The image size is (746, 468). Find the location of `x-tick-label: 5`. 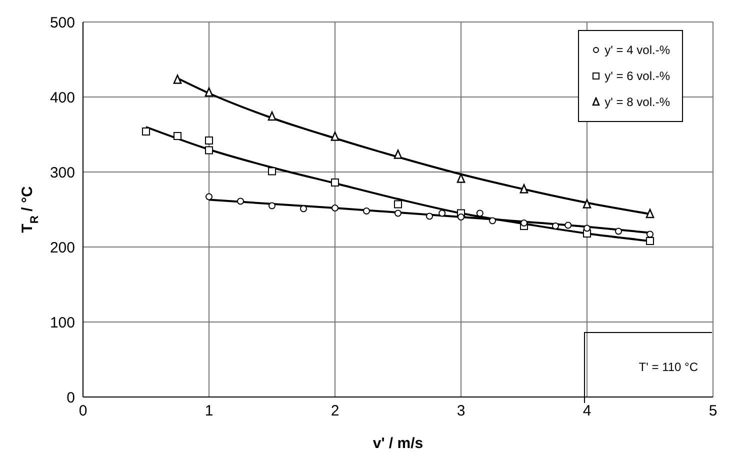

x-tick-label: 5 is located at coordinates (713, 411).